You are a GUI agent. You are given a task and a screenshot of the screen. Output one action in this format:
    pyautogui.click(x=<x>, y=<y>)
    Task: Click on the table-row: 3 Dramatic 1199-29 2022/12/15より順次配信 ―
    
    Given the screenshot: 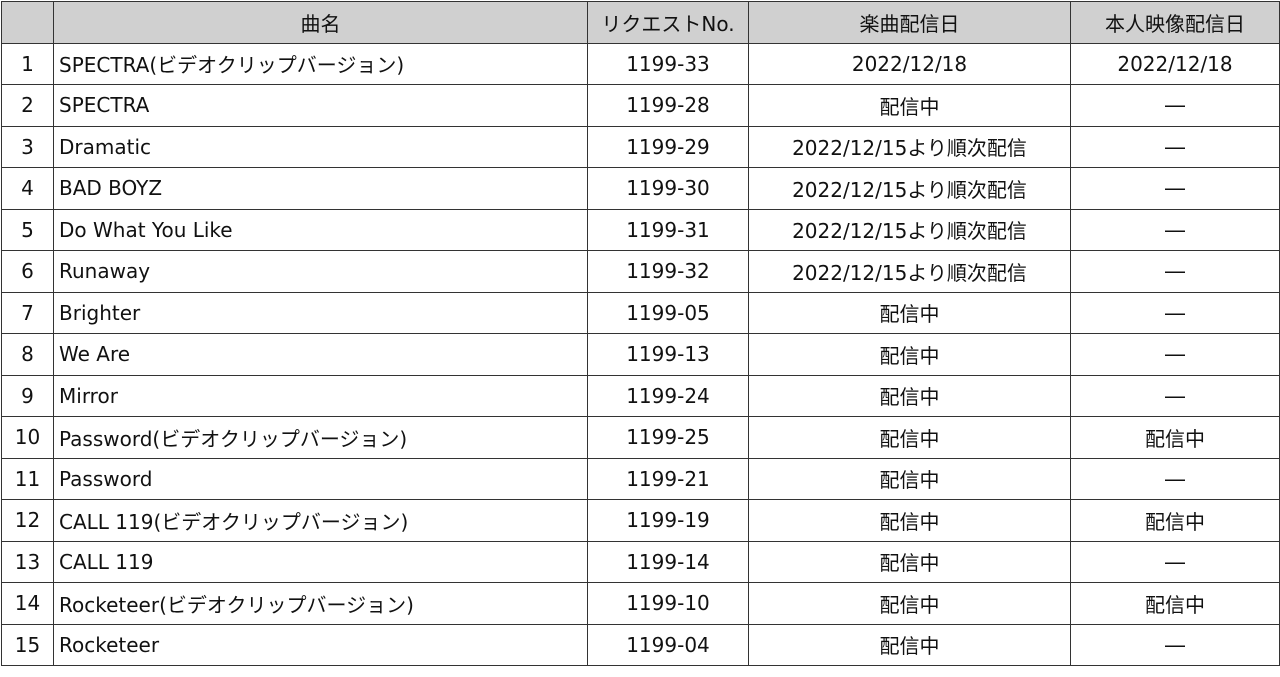 What is the action you would take?
    pyautogui.click(x=640, y=146)
    